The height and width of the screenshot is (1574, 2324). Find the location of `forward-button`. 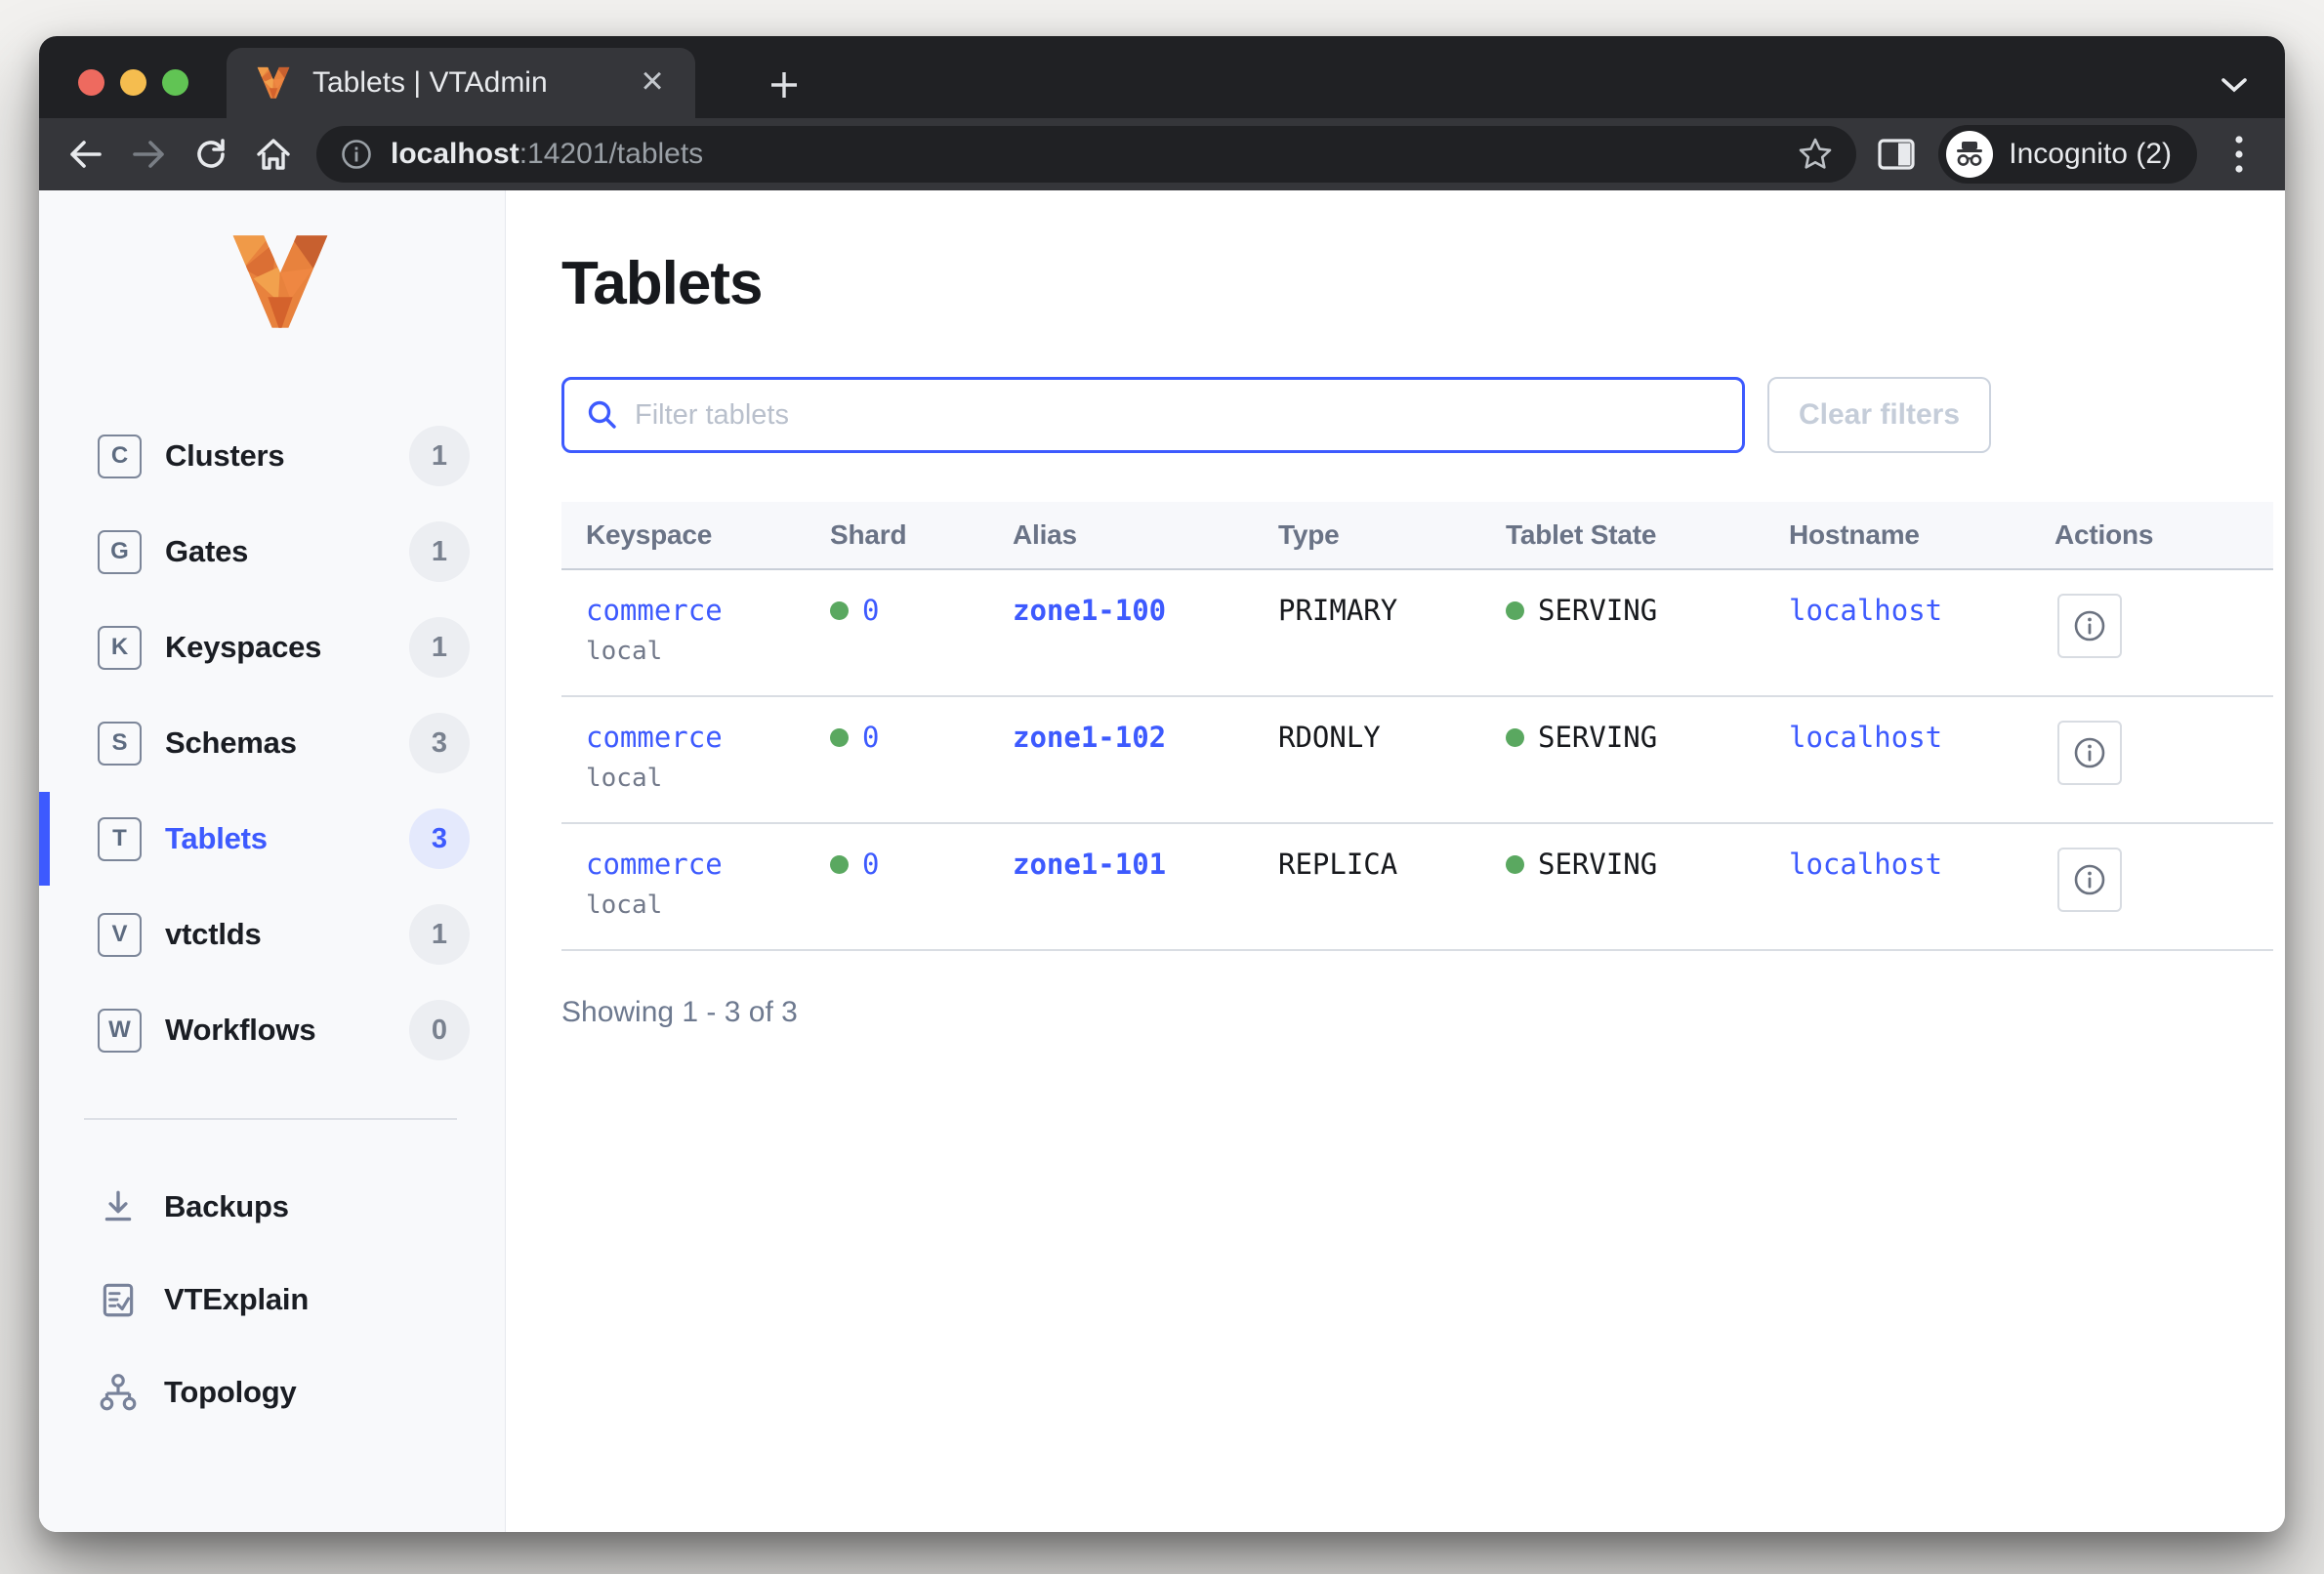

forward-button is located at coordinates (148, 155).